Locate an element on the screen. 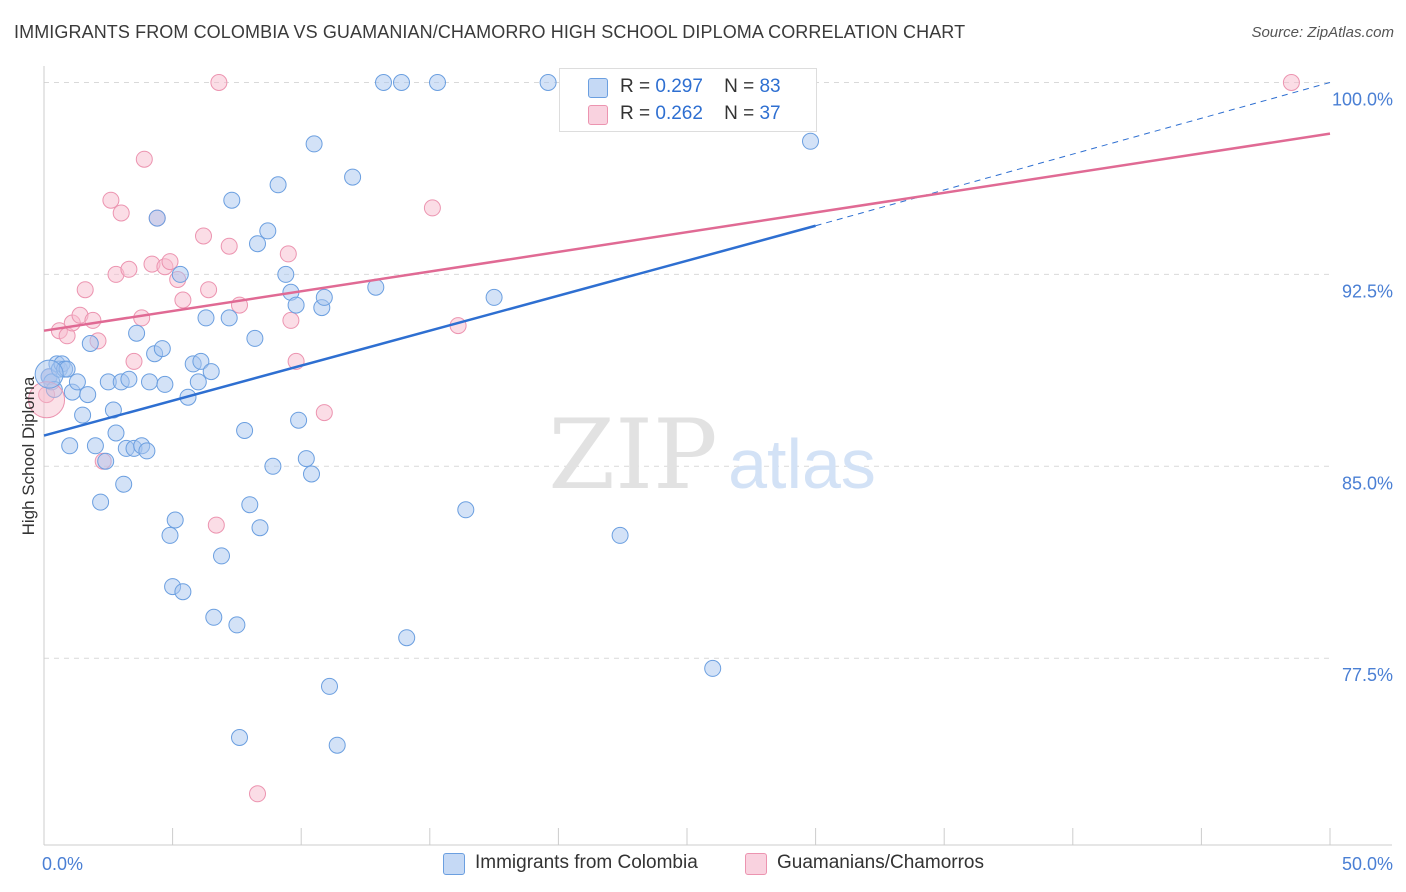 The width and height of the screenshot is (1406, 892). y-tick-label: 85.0% is located at coordinates (1367, 483).